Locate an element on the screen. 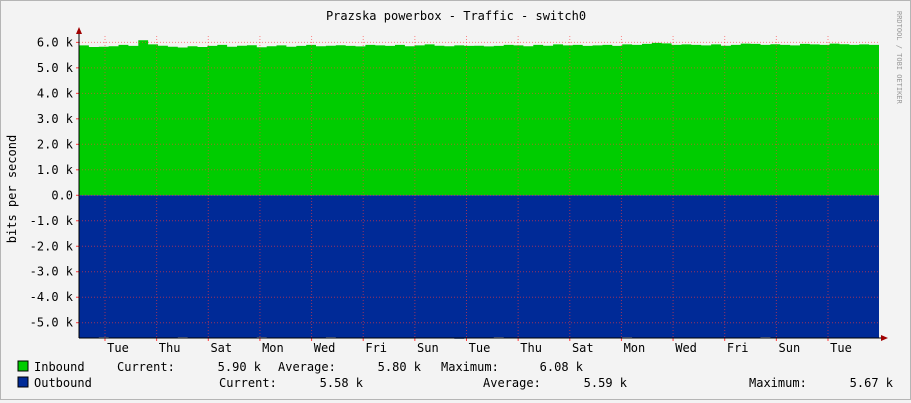 The height and width of the screenshot is (403, 911). chart-title: Prazska powerbox - Traffic - switch0 is located at coordinates (456, 16).